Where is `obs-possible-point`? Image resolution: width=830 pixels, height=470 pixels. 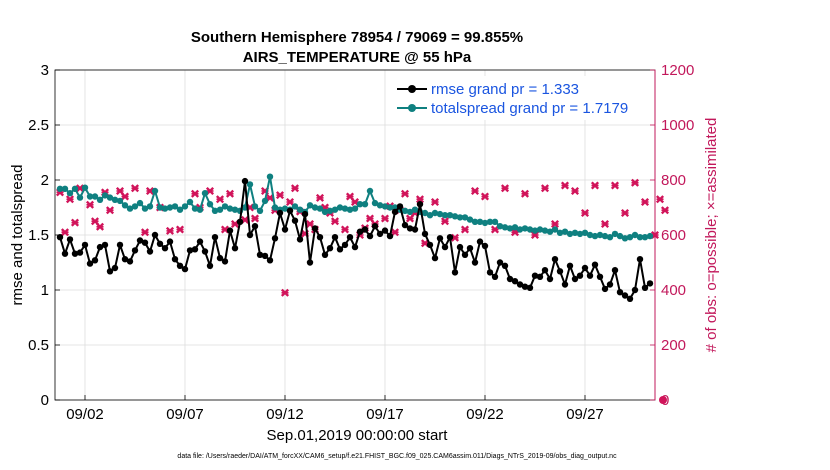
obs-possible-point is located at coordinates (663, 400).